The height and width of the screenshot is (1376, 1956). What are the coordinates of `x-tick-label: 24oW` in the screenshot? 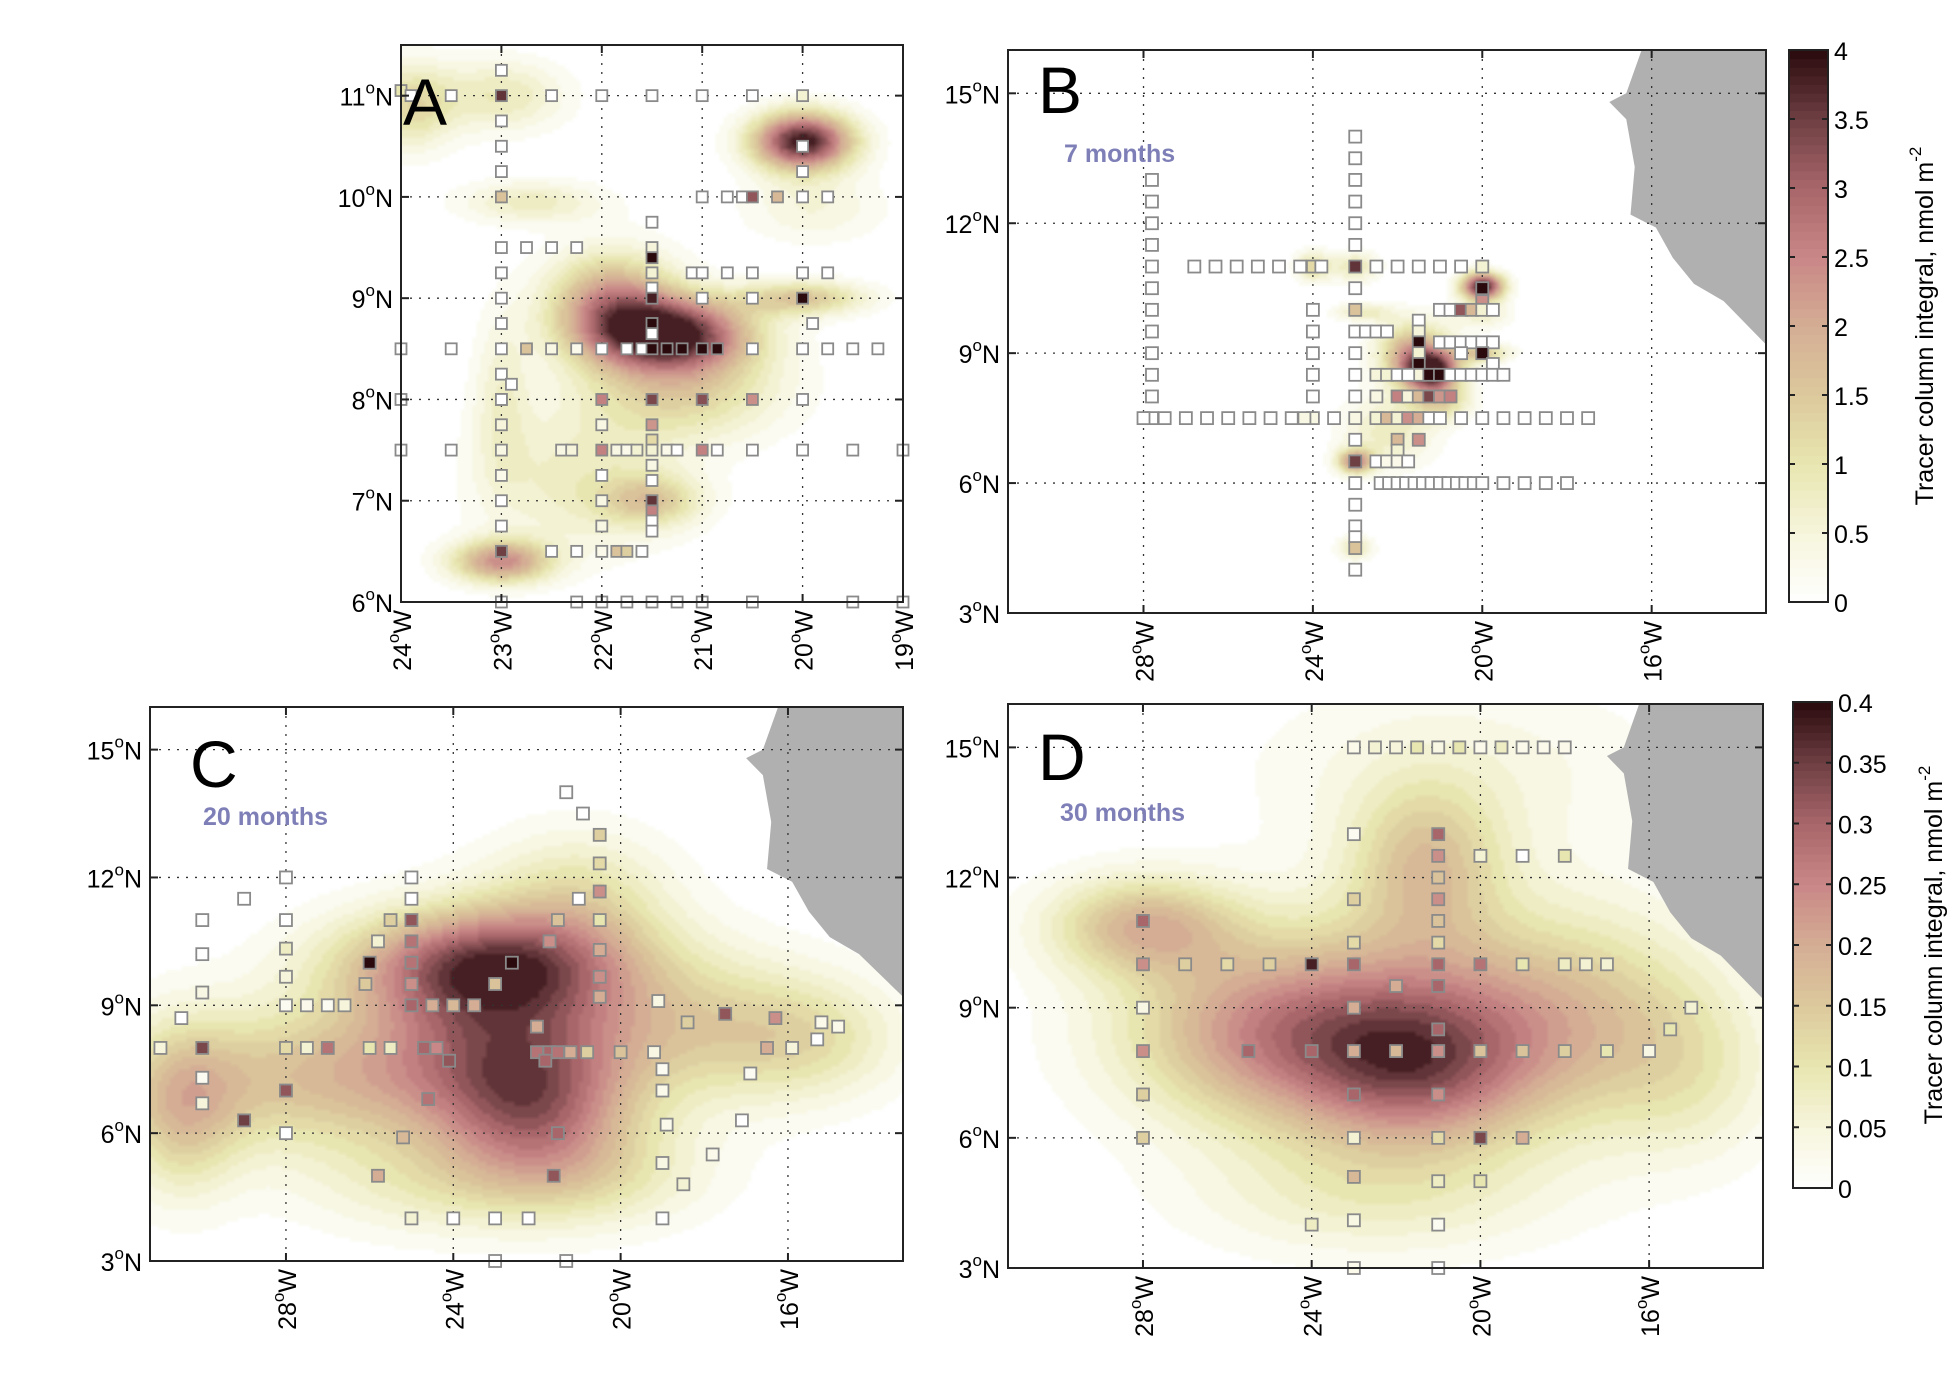 It's located at (1311, 1306).